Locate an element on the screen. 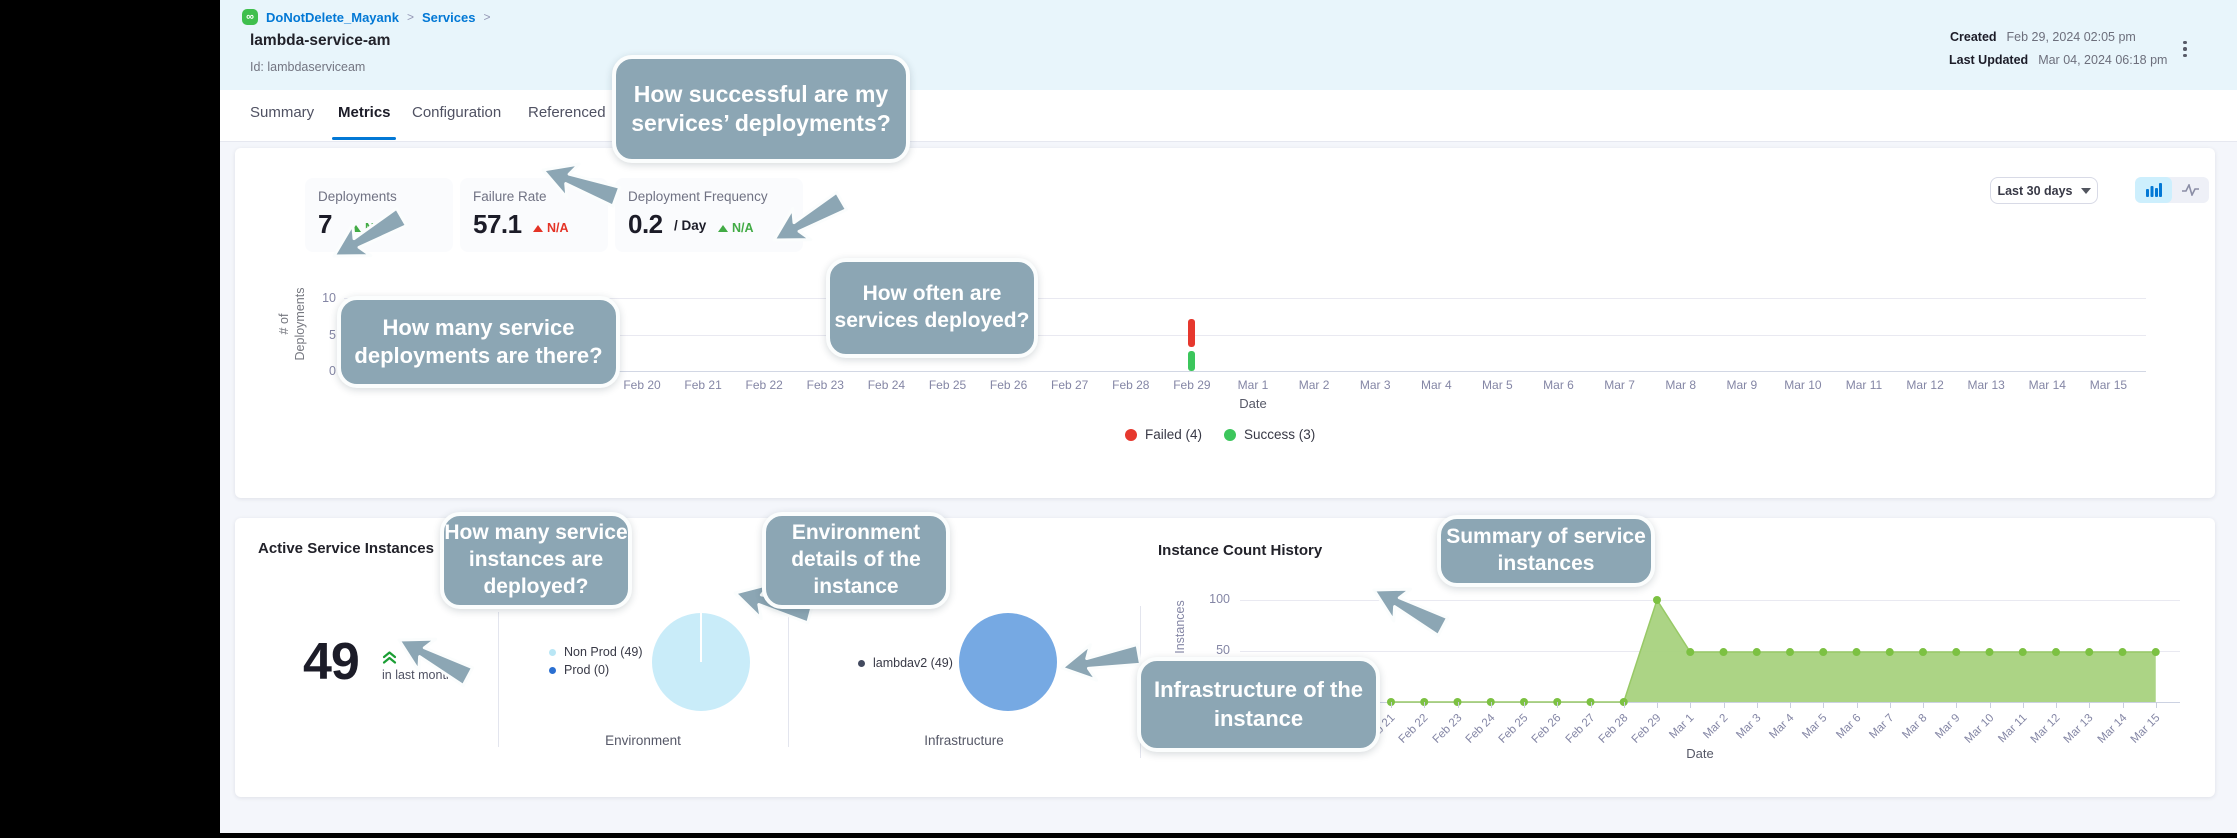 The image size is (2237, 838). callout-deployment-count: How many service deployments are there? is located at coordinates (478, 342).